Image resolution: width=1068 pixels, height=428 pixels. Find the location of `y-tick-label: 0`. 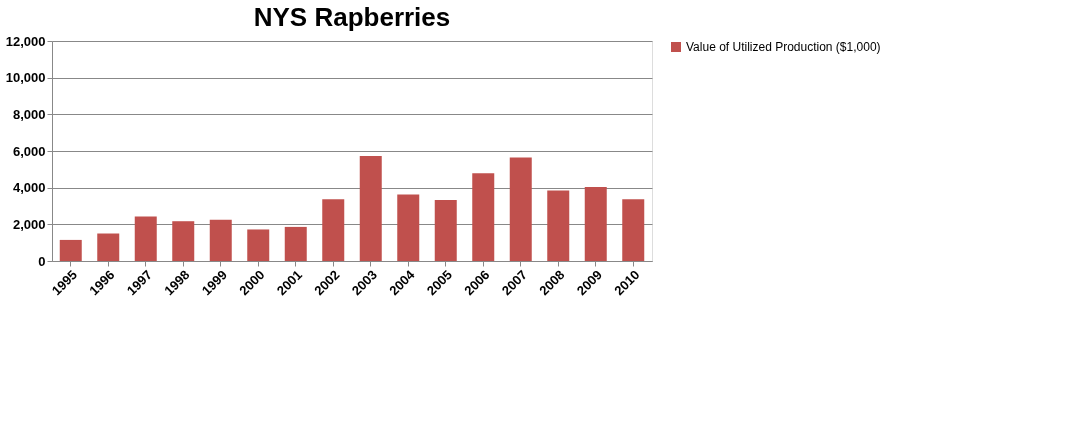

y-tick-label: 0 is located at coordinates (42, 261).